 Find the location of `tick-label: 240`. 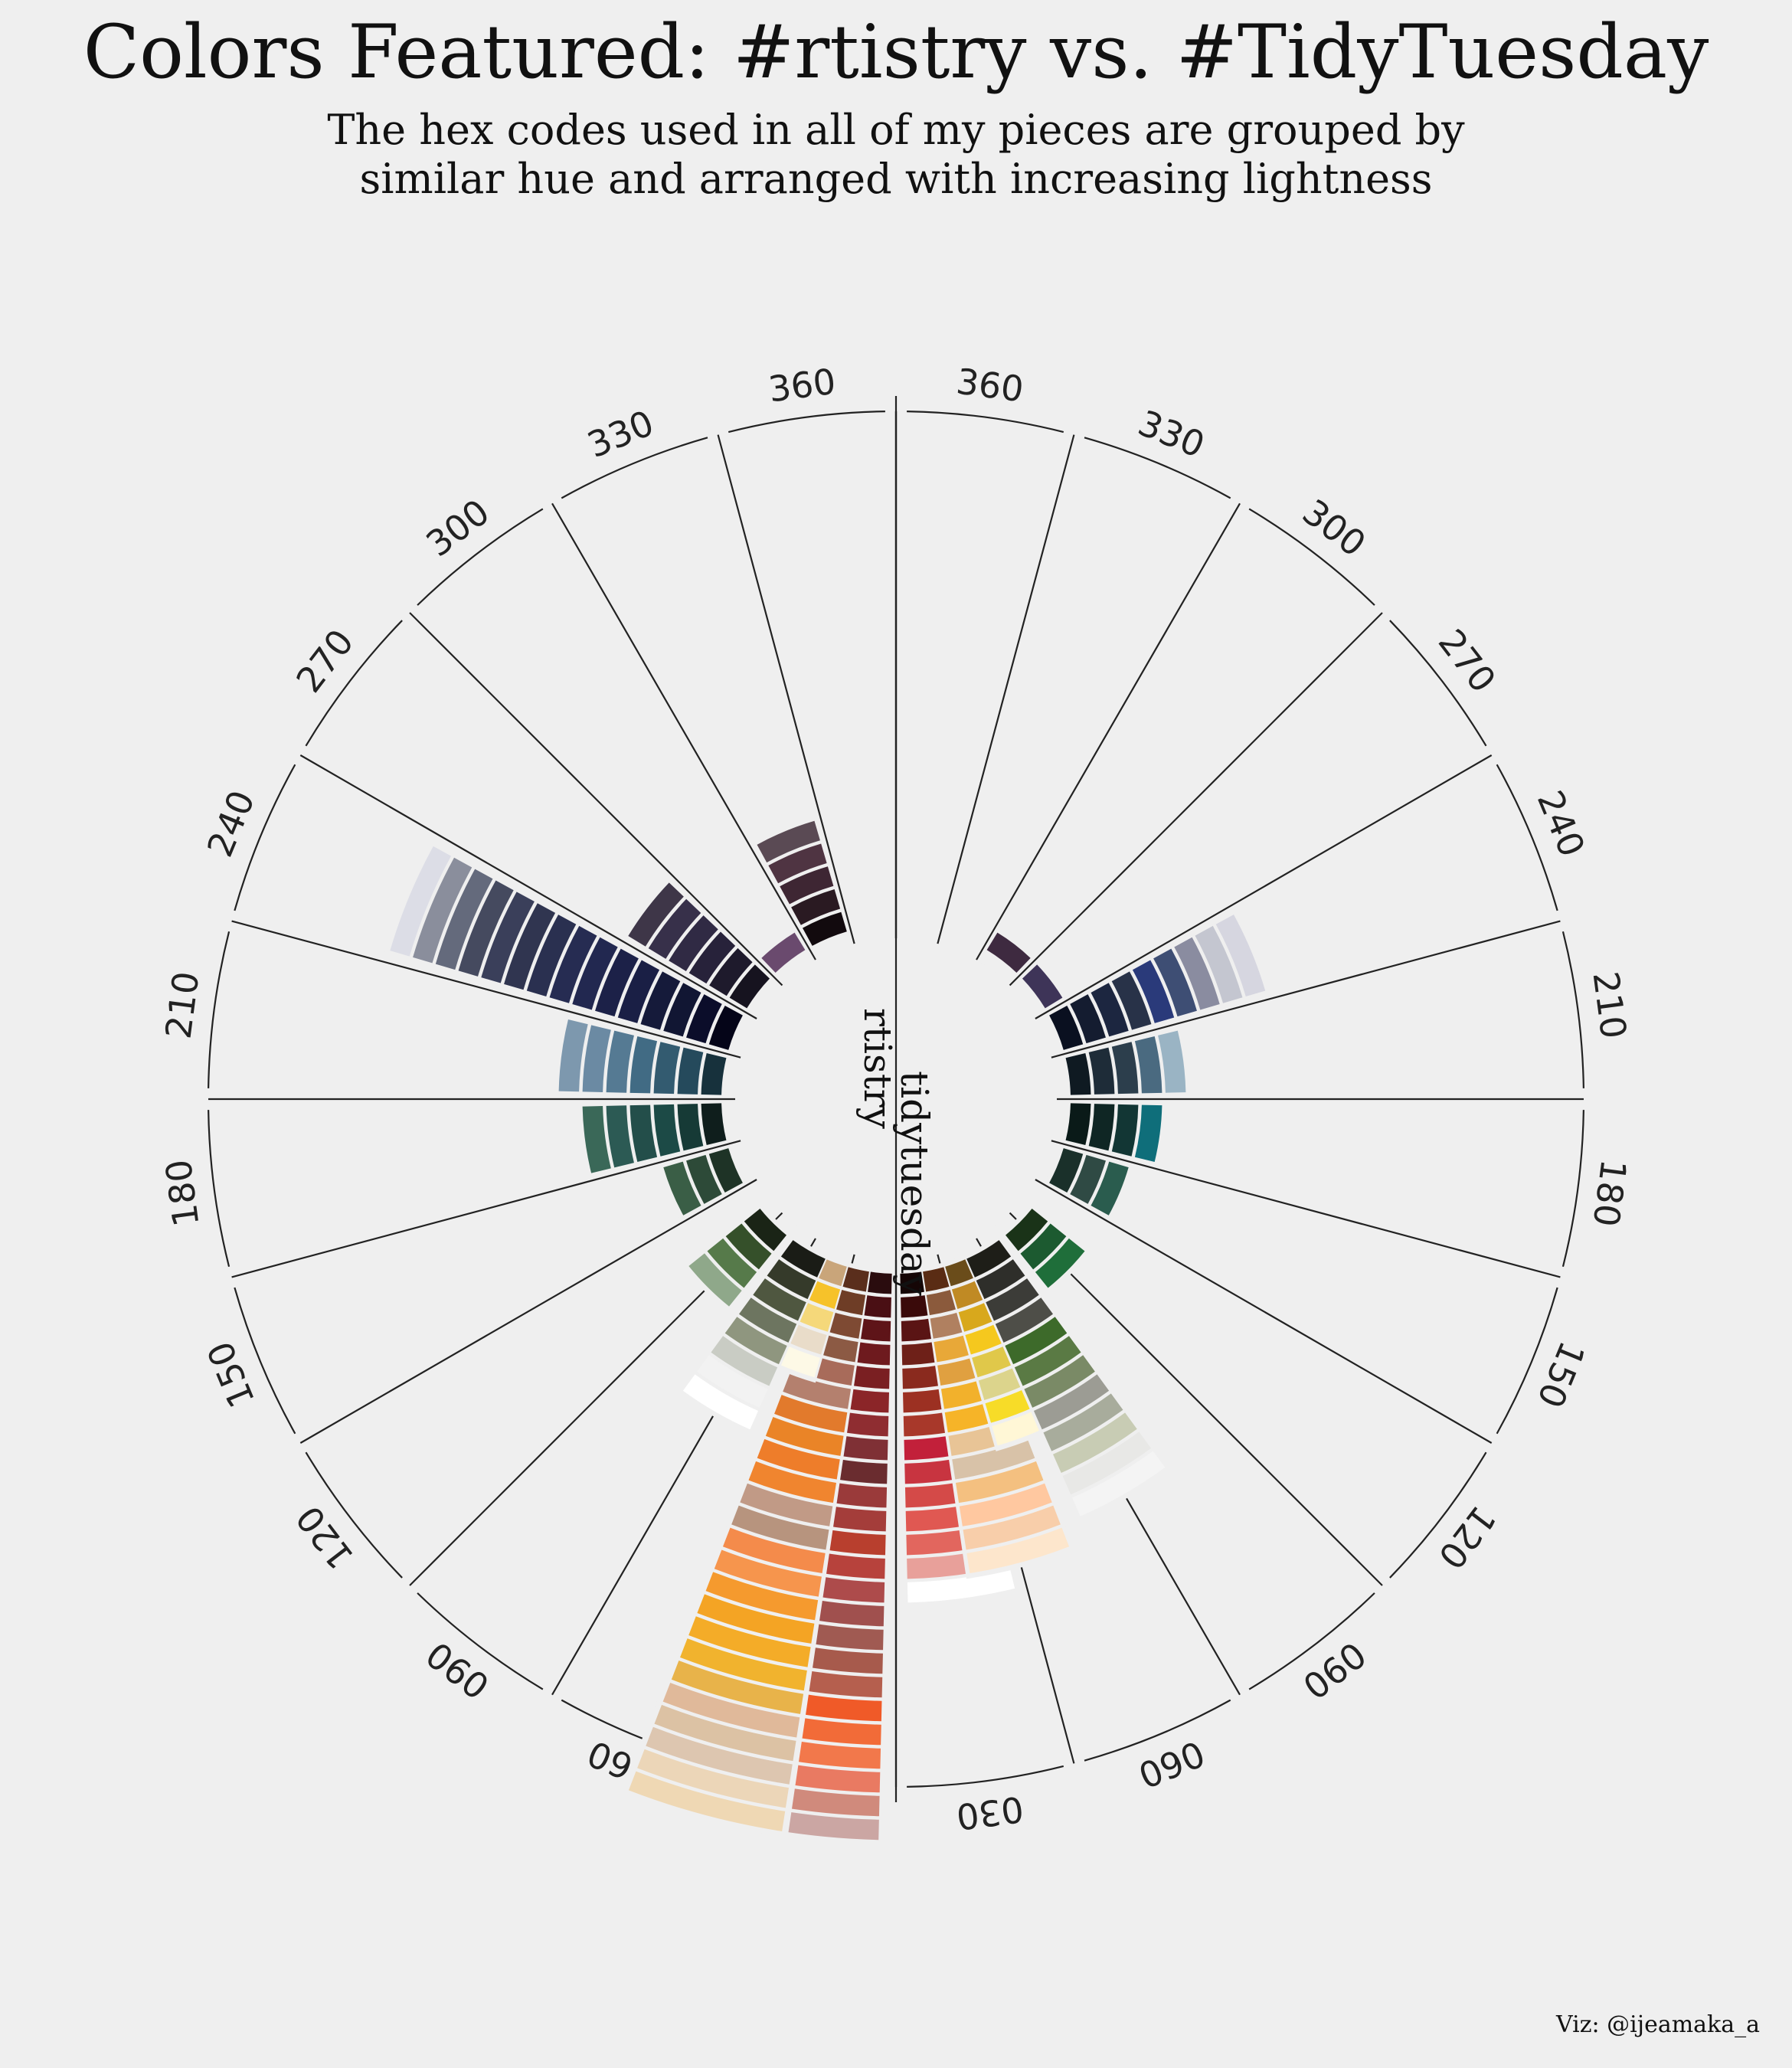

tick-label: 240 is located at coordinates (231, 823).